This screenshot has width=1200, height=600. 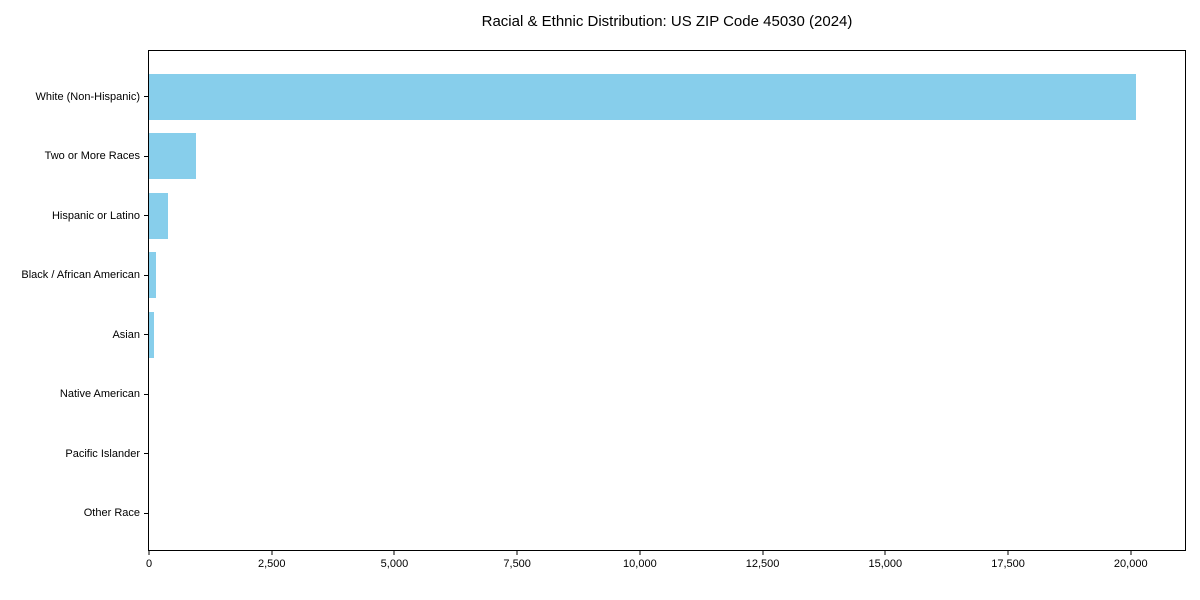 I want to click on bar-row: Two or More Races, so click(x=615, y=157).